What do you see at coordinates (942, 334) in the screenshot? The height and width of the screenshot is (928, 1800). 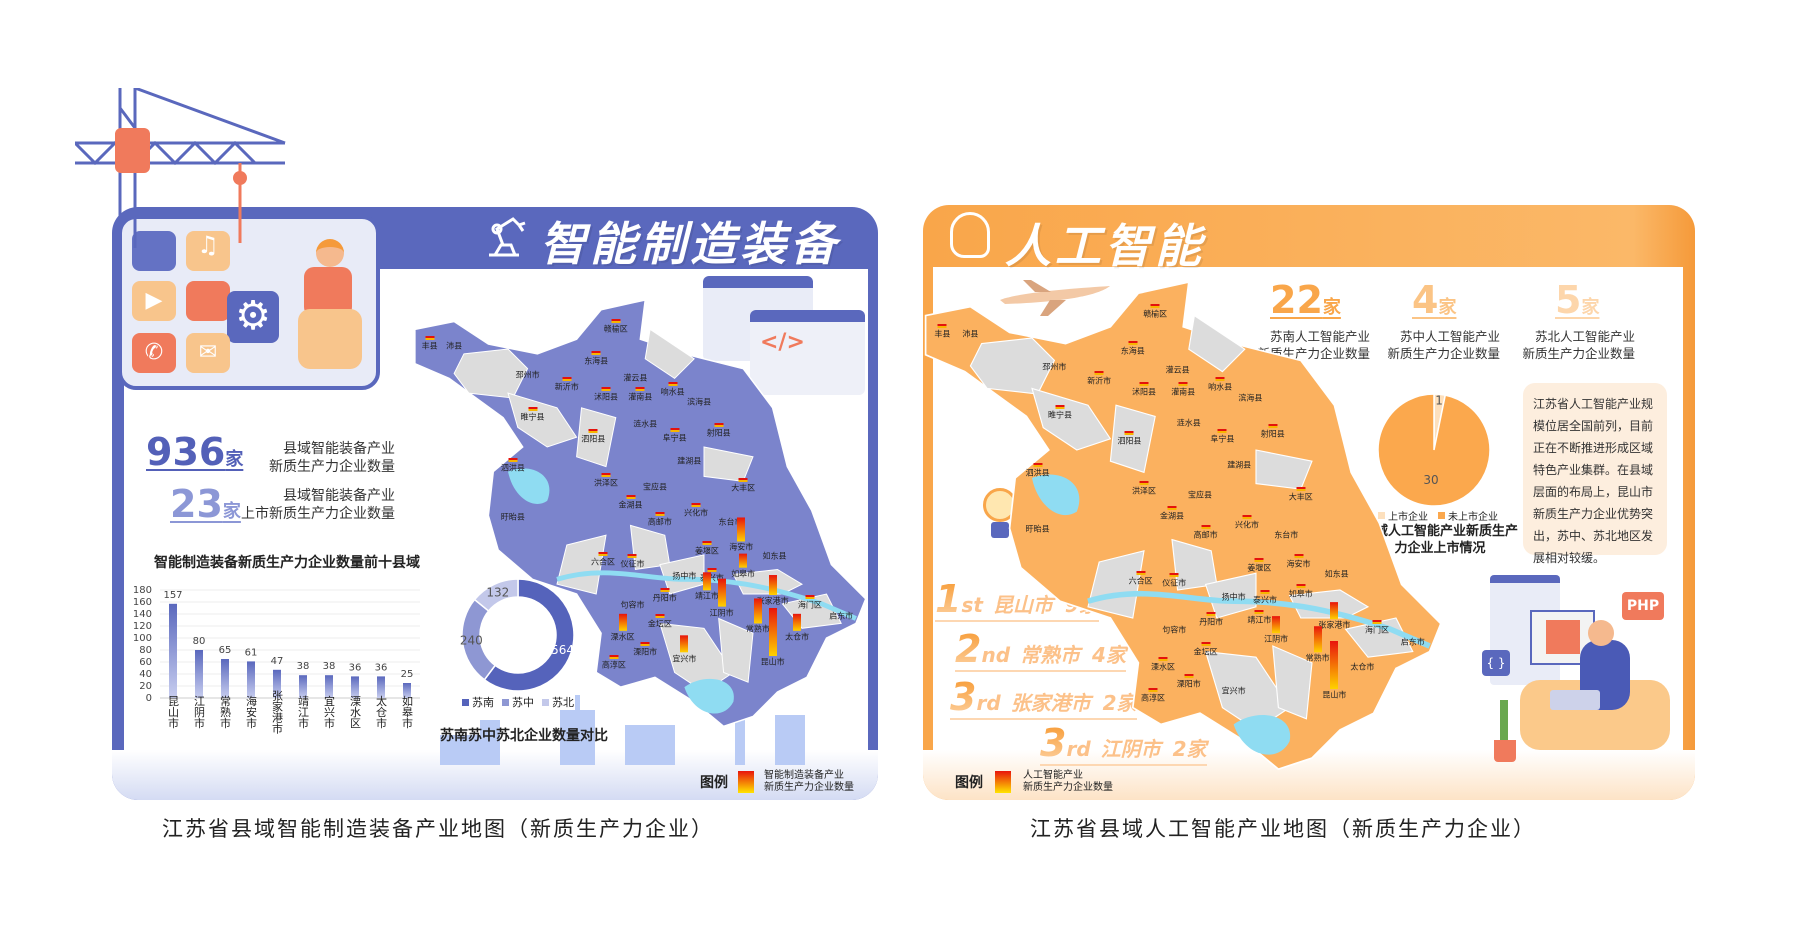 I see `county-label: 丰县` at bounding box center [942, 334].